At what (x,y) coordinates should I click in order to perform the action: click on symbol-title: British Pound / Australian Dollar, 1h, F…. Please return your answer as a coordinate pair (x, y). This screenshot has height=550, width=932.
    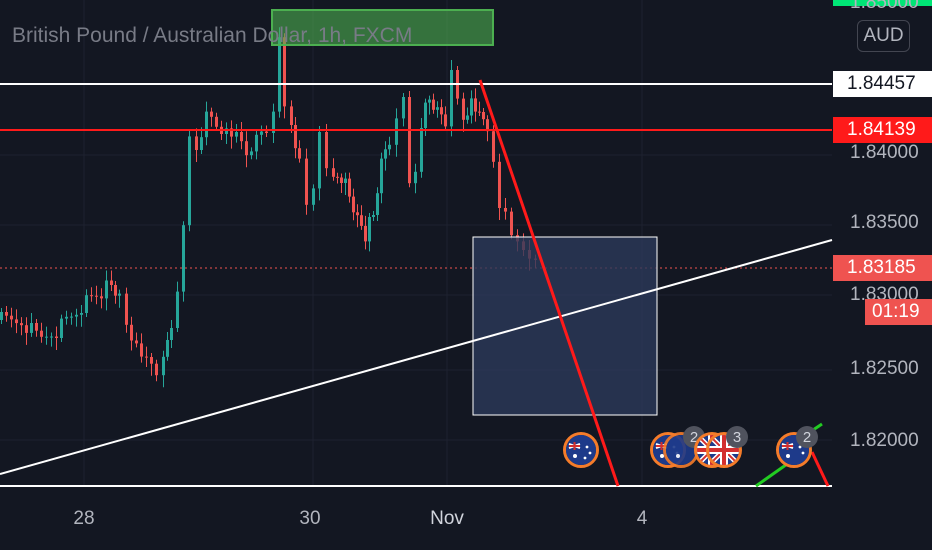
    Looking at the image, I should click on (212, 35).